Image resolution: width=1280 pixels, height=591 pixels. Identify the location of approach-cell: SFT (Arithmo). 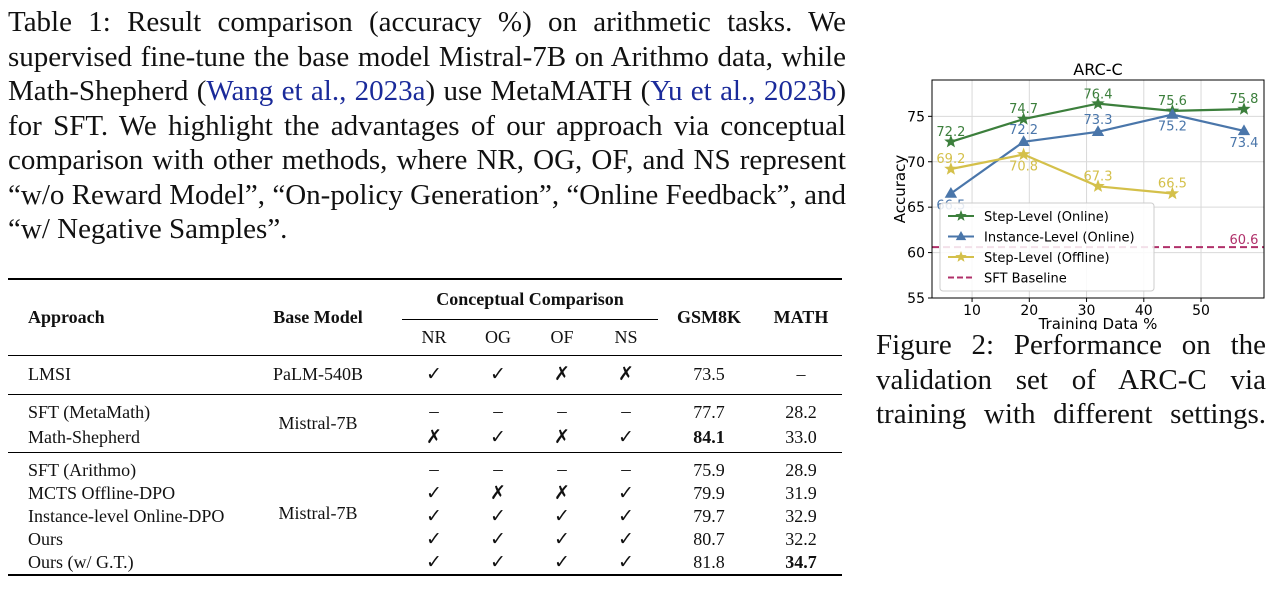
(82, 469).